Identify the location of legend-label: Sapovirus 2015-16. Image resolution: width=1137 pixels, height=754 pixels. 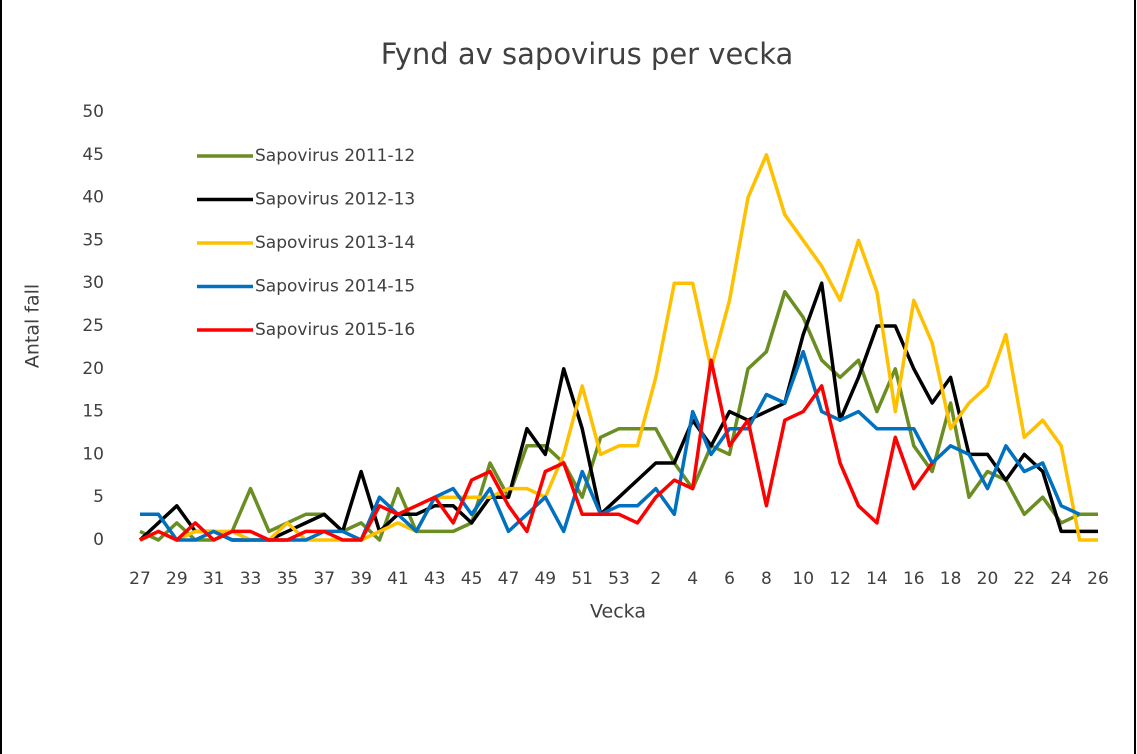
(335, 330).